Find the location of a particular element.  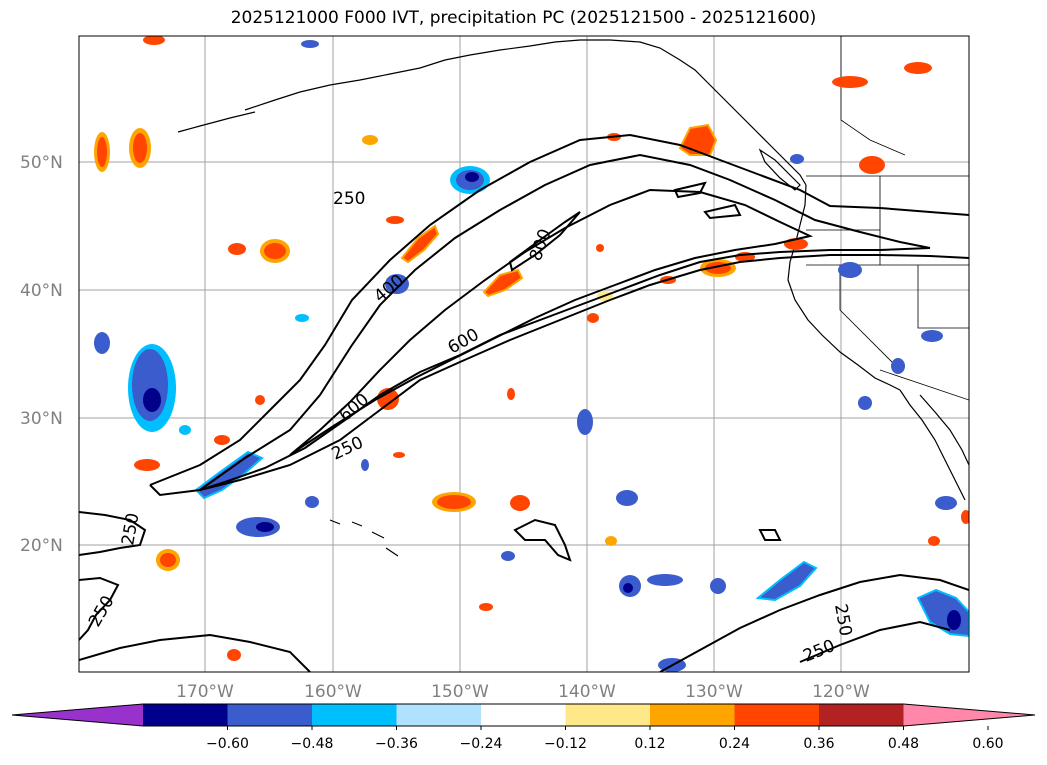

colorbar-tick-label: −0.60 is located at coordinates (227, 744).